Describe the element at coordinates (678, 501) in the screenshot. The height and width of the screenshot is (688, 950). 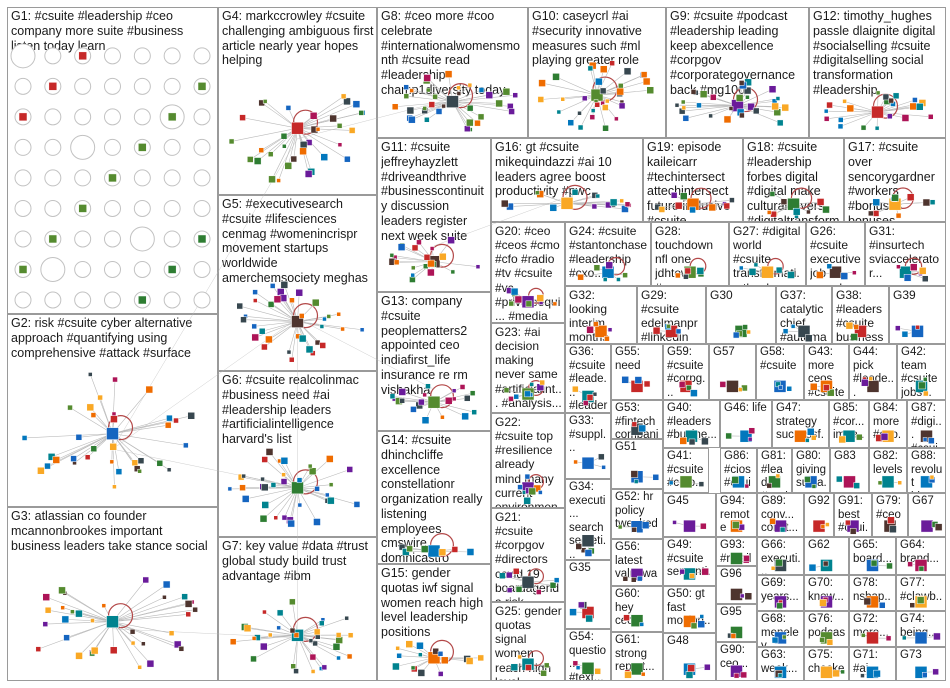
I see `group-label: G45` at that location.